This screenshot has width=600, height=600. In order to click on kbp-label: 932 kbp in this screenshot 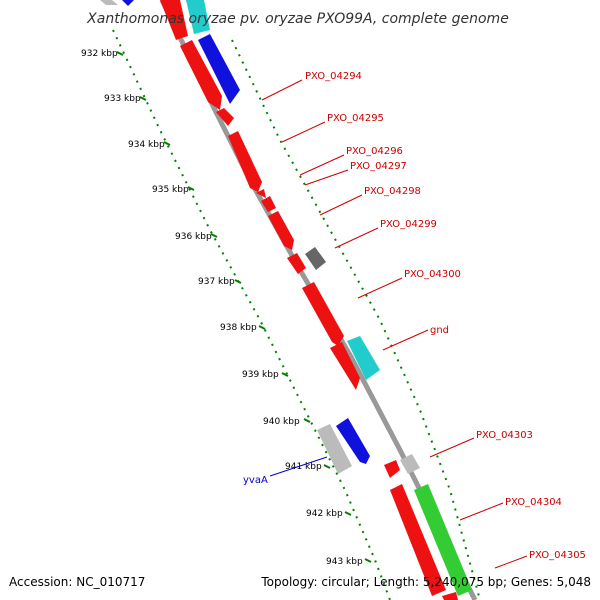, I will do `click(99, 54)`.